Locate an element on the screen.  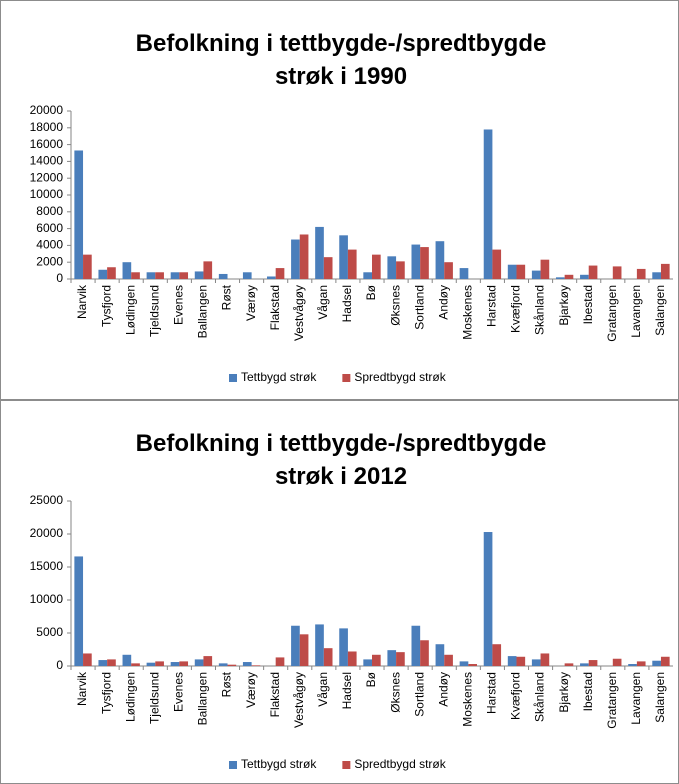
y-tick-label: 0 is located at coordinates (59, 665).